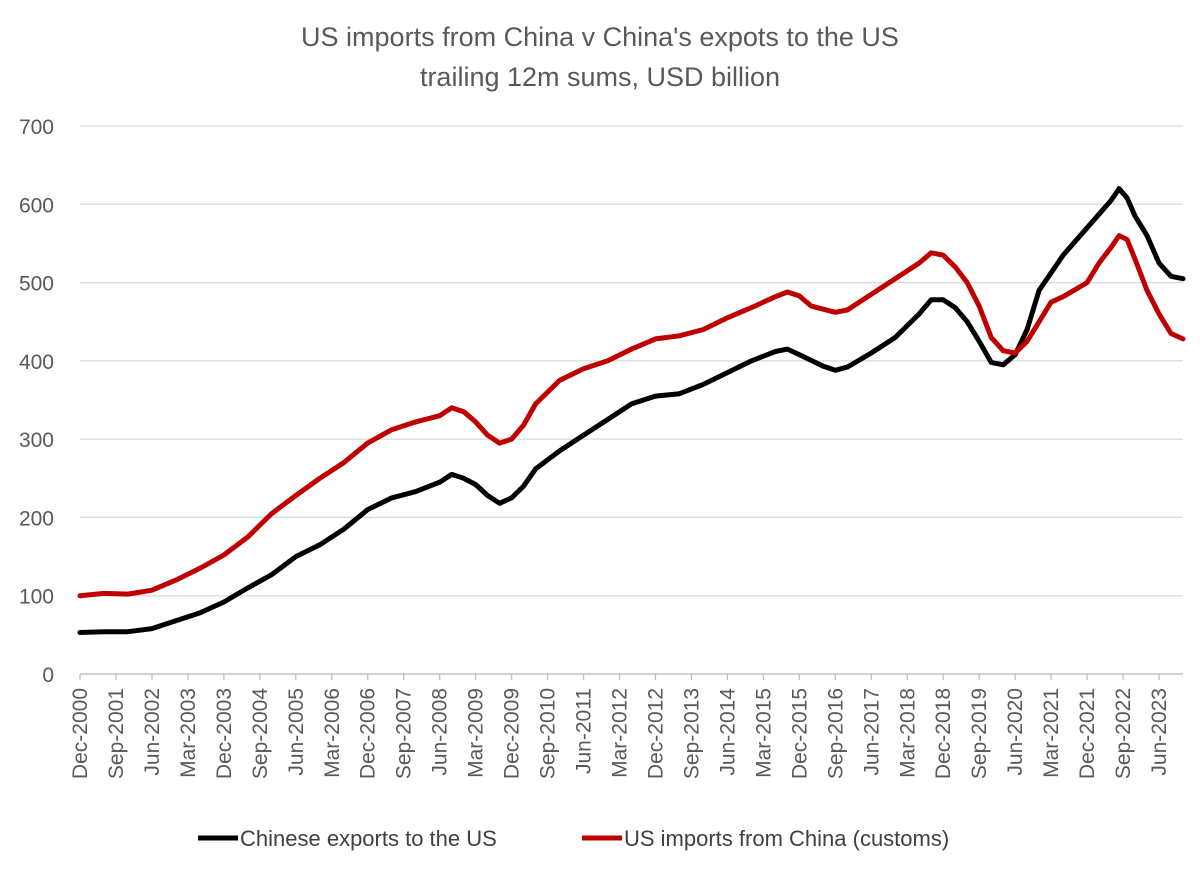 This screenshot has width=1200, height=872. Describe the element at coordinates (1015, 732) in the screenshot. I see `x-tick-label: Jun-2020` at that location.